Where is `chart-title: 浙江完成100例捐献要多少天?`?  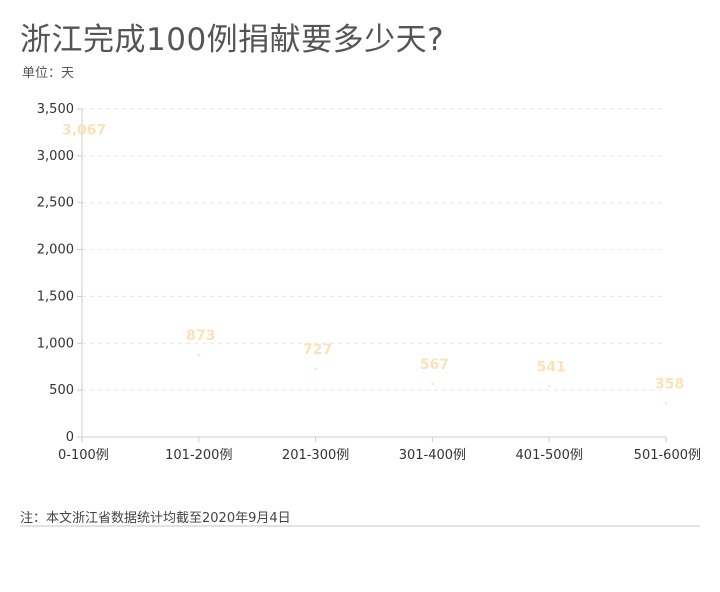 chart-title: 浙江完成100例捐献要多少天? is located at coordinates (232, 40).